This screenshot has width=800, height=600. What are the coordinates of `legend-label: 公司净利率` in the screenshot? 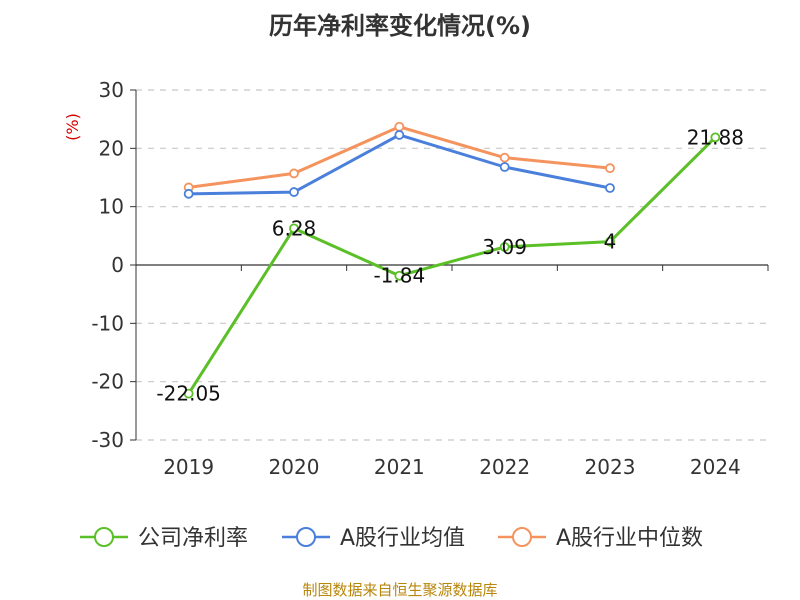 It's located at (193, 538).